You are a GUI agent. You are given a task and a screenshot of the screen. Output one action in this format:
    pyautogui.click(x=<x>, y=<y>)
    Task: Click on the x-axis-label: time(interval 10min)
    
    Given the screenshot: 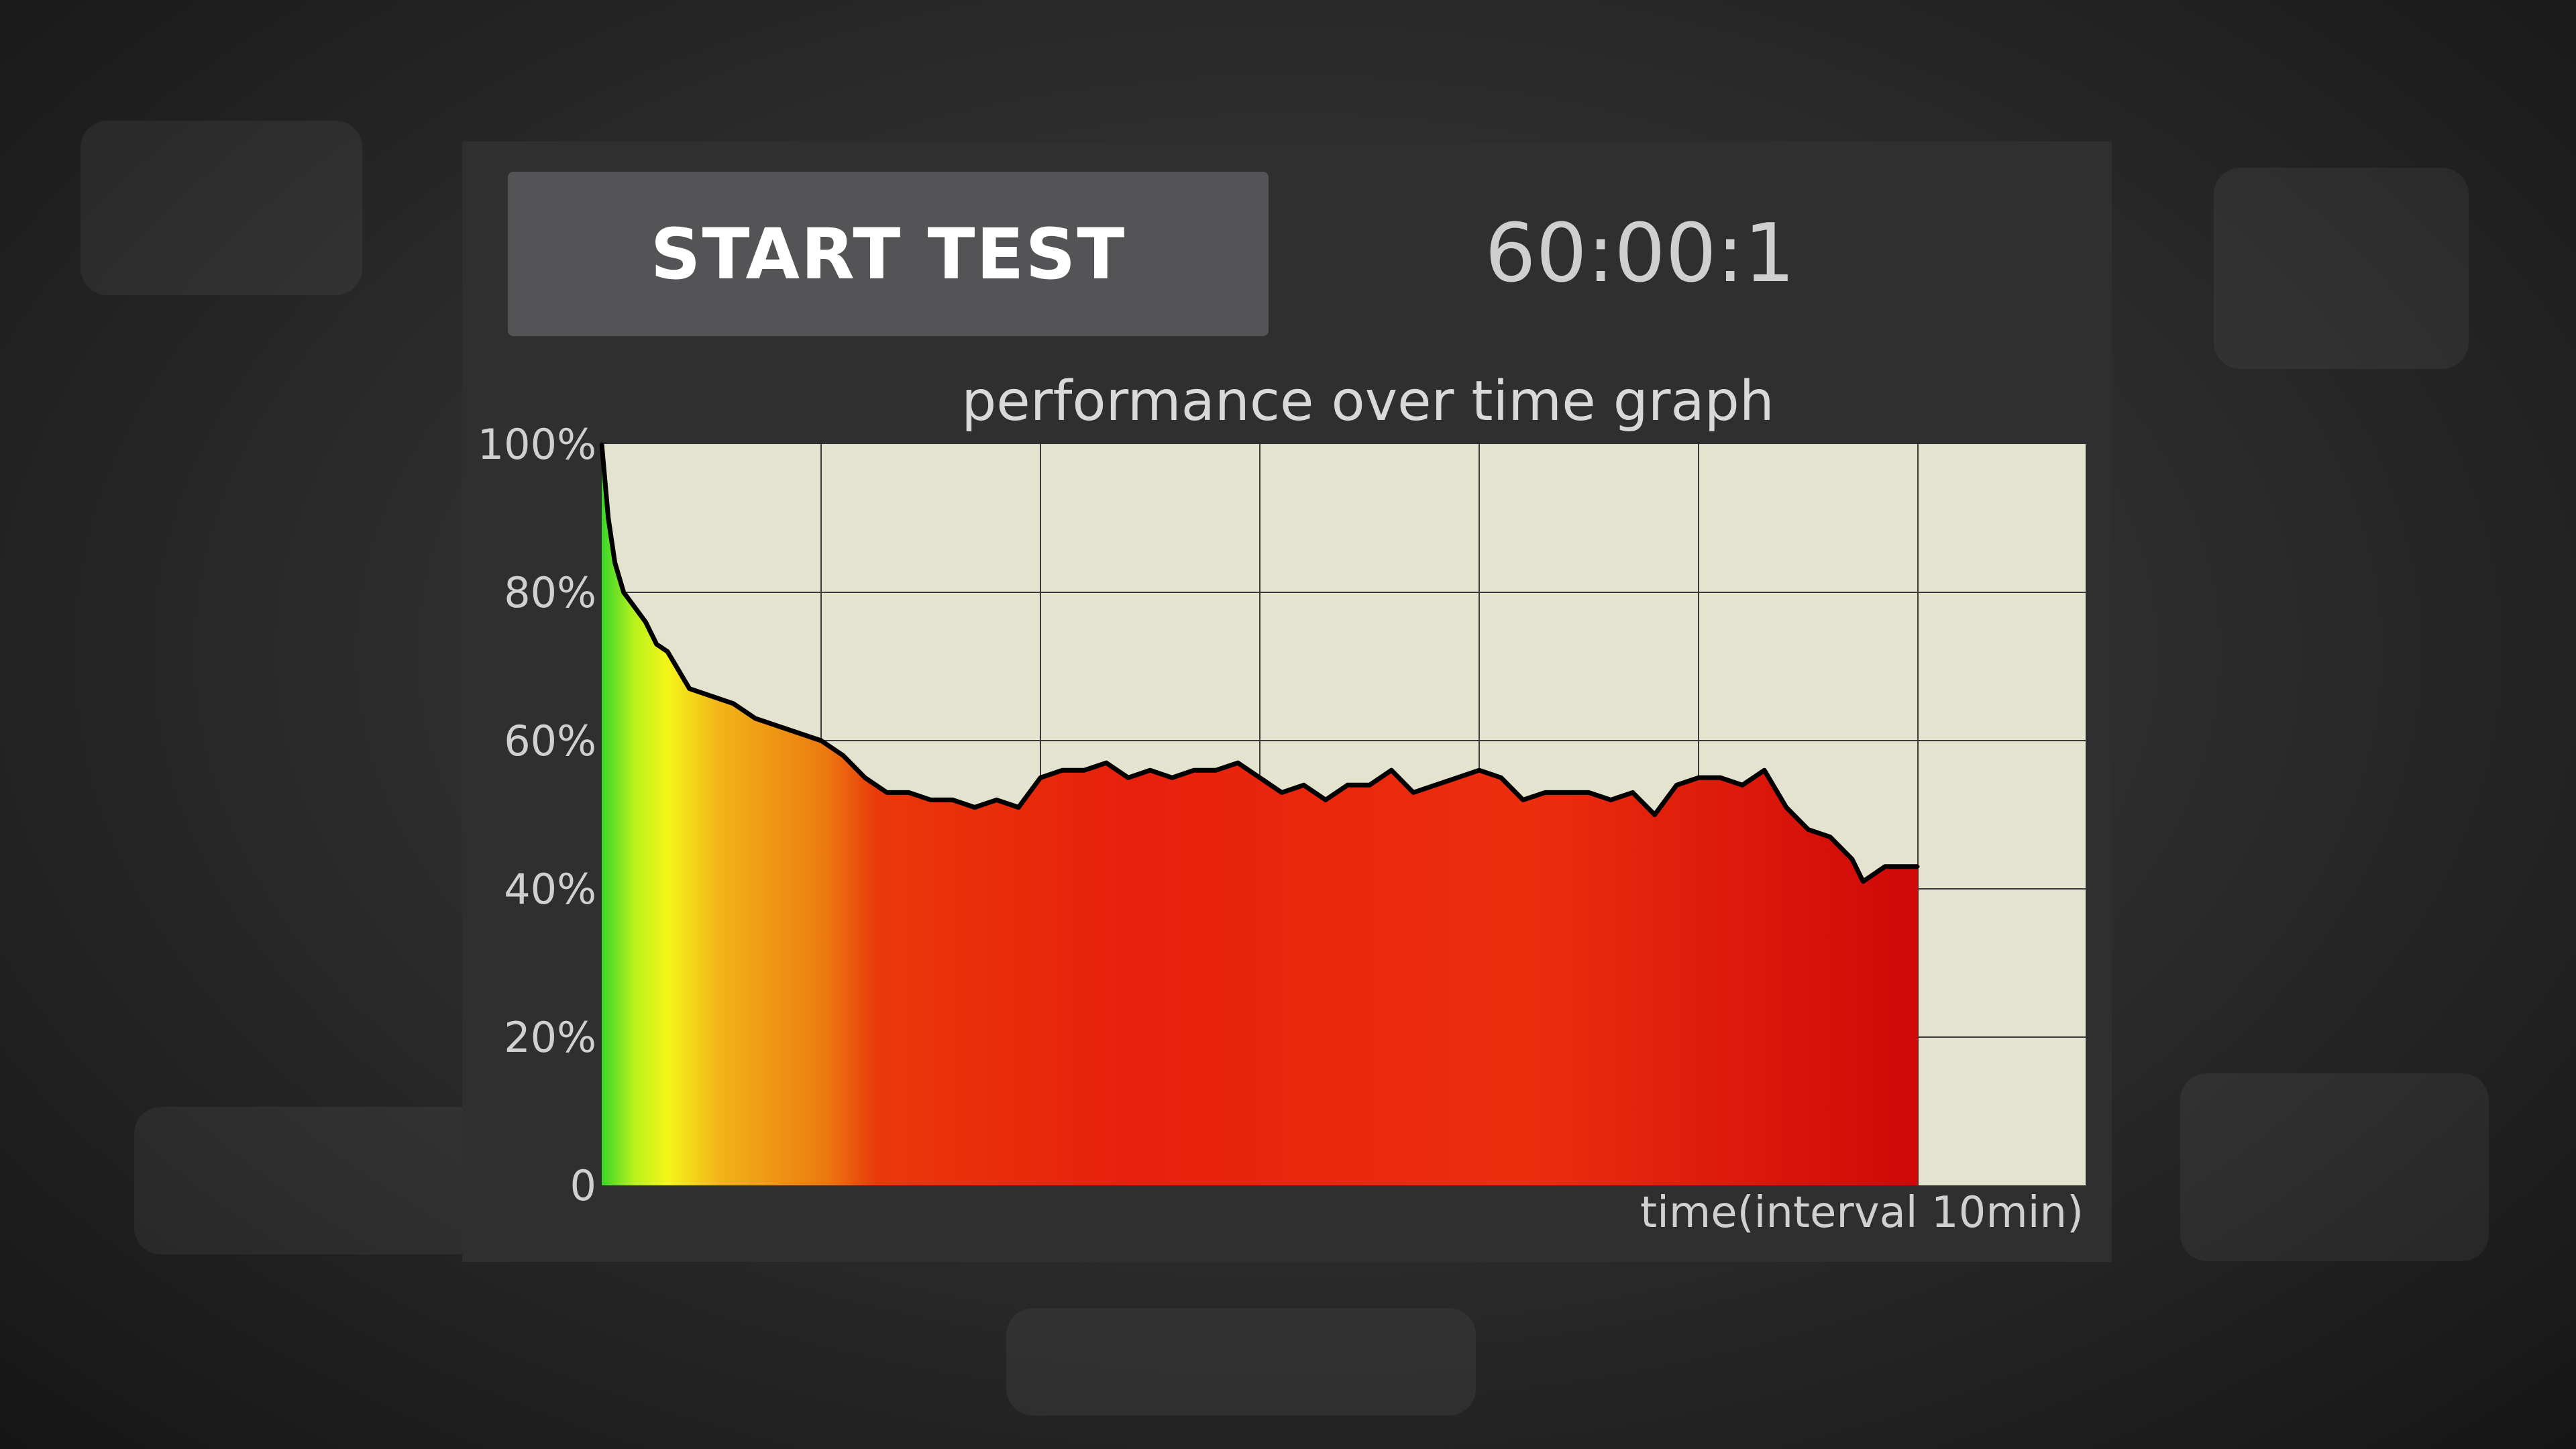 What is the action you would take?
    pyautogui.click(x=1862, y=1213)
    